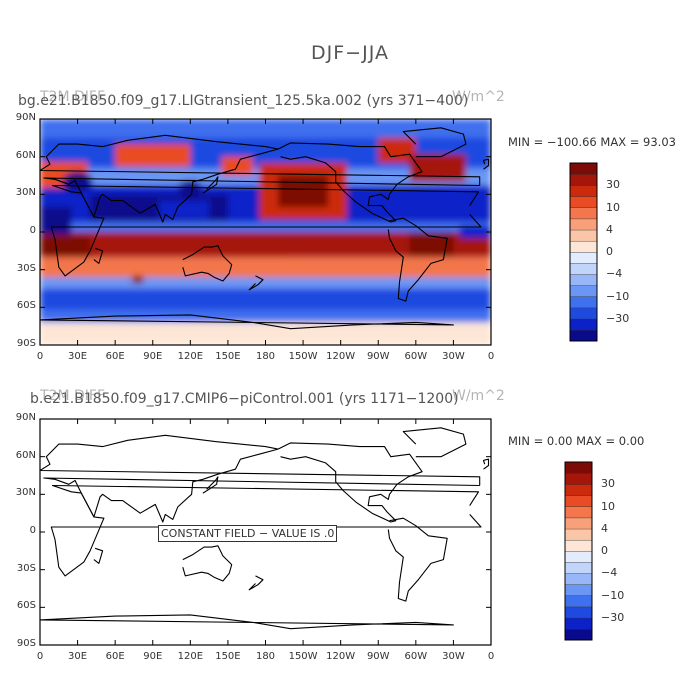 Image resolution: width=700 pixels, height=700 pixels. What do you see at coordinates (613, 207) in the screenshot?
I see `colorbar1-label: 10` at bounding box center [613, 207].